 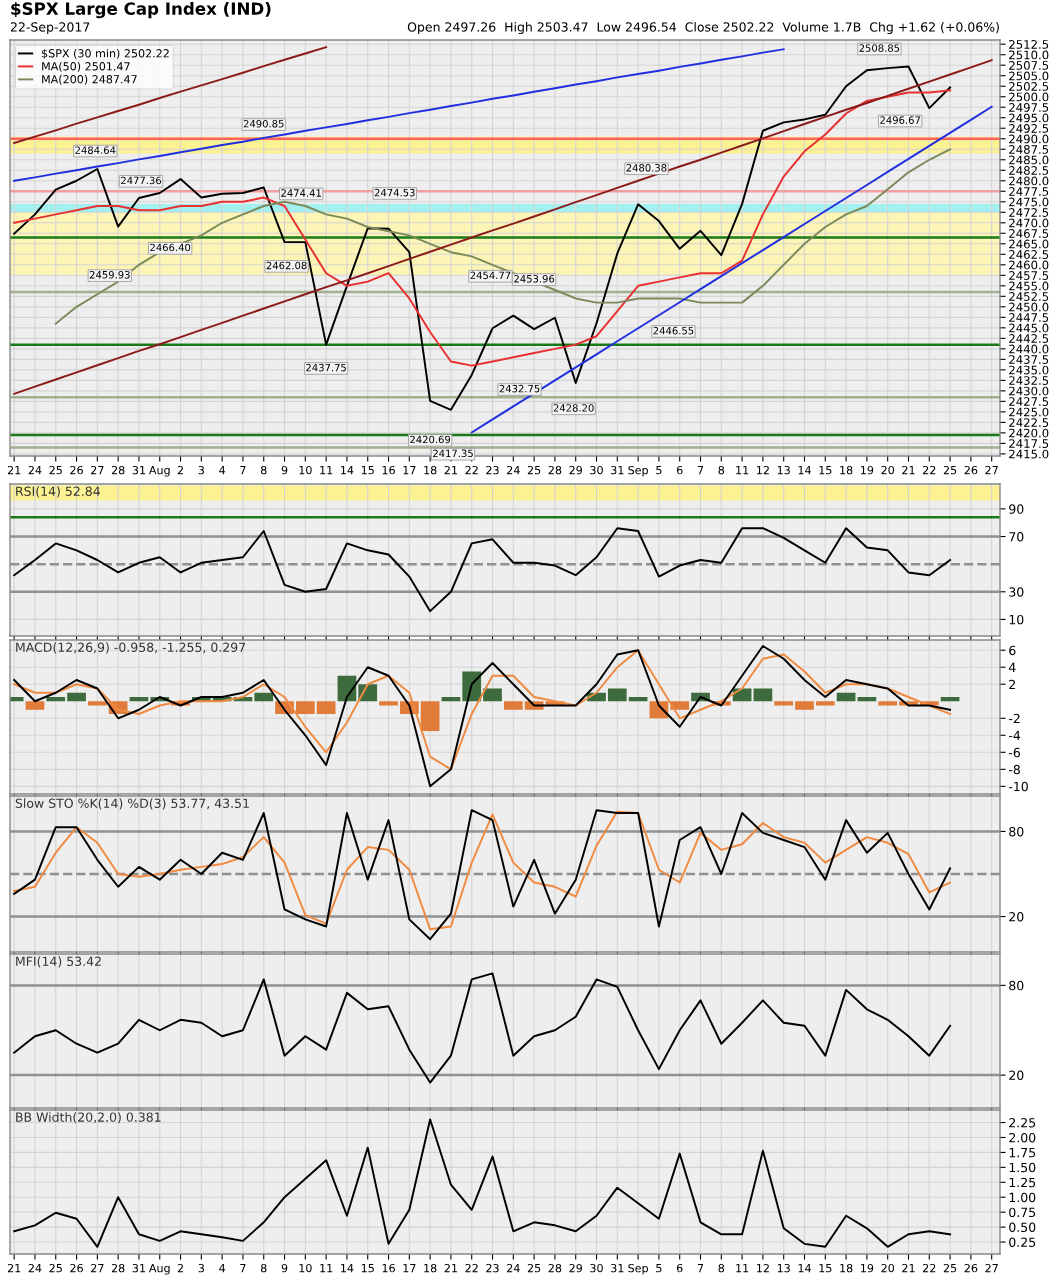 I want to click on chart-title: $SPX Large Cap Index (IND), so click(x=141, y=10).